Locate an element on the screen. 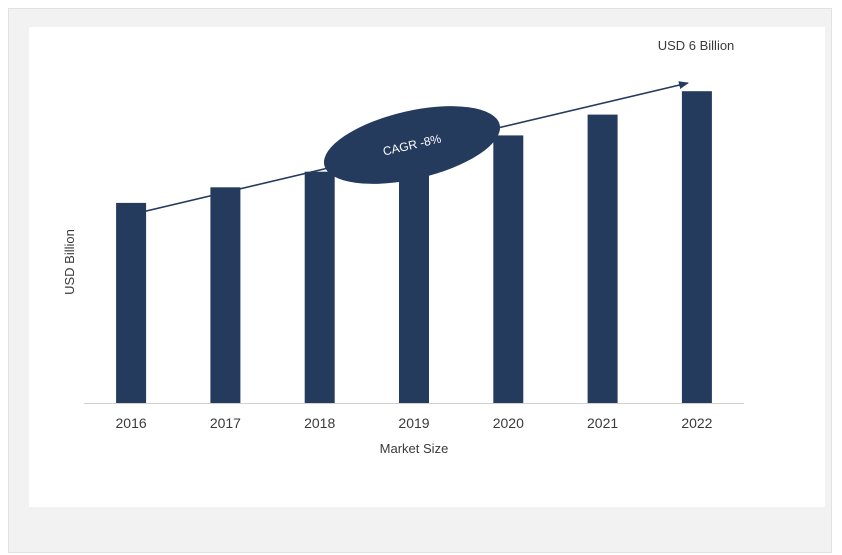 This screenshot has width=842, height=555. cagr-badge: CAGR -8% is located at coordinates (412, 145).